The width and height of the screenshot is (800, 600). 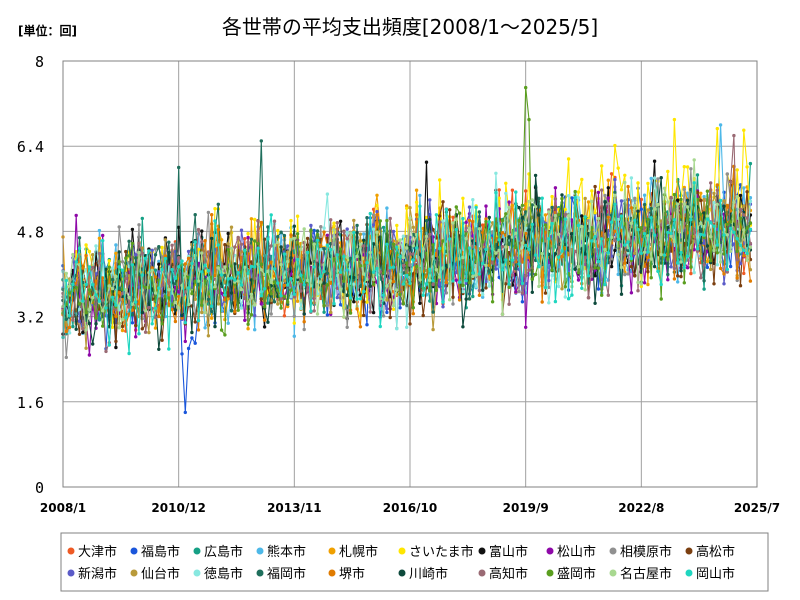 I want to click on y-tick-label: 1.6, so click(x=30, y=403).